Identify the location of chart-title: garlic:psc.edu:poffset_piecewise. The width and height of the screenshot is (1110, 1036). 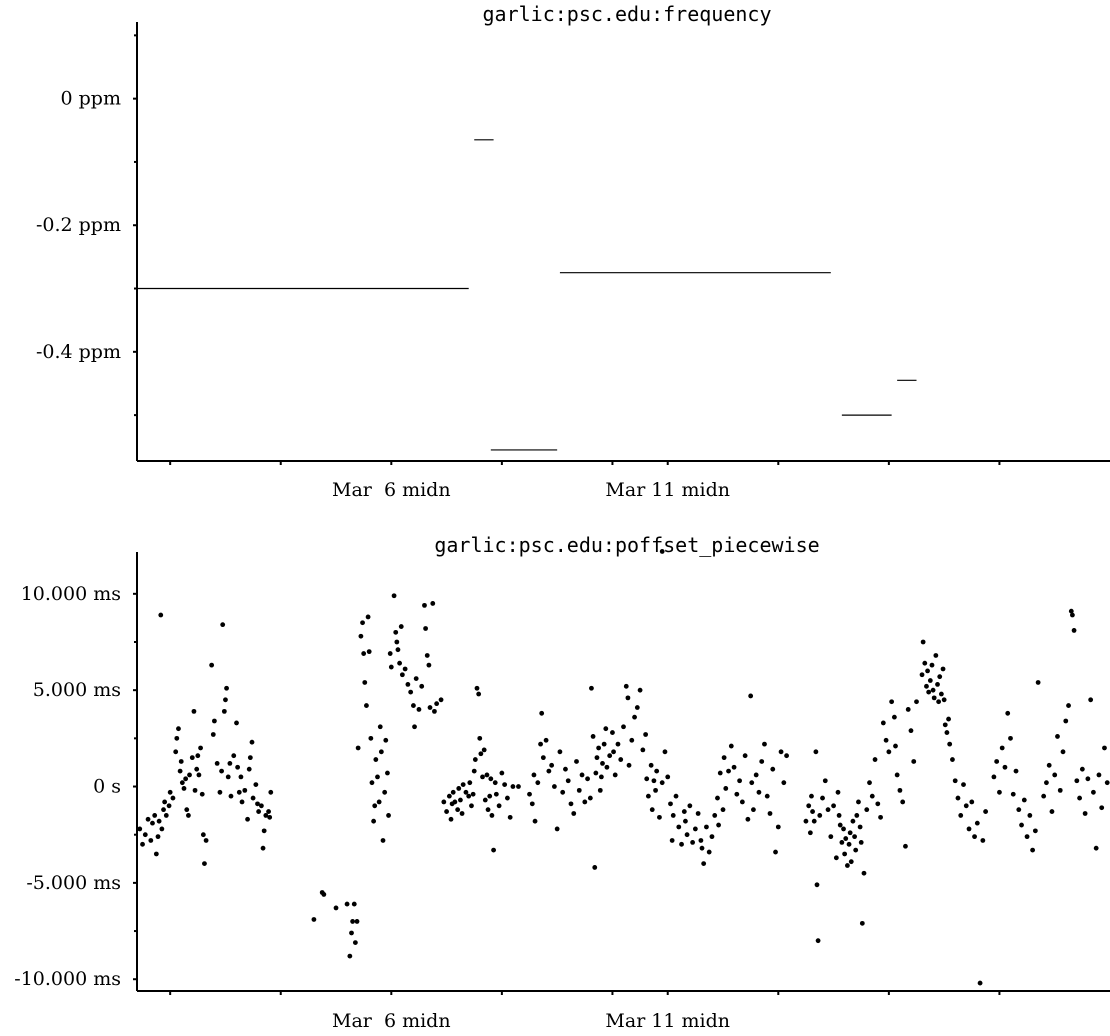
(626, 545).